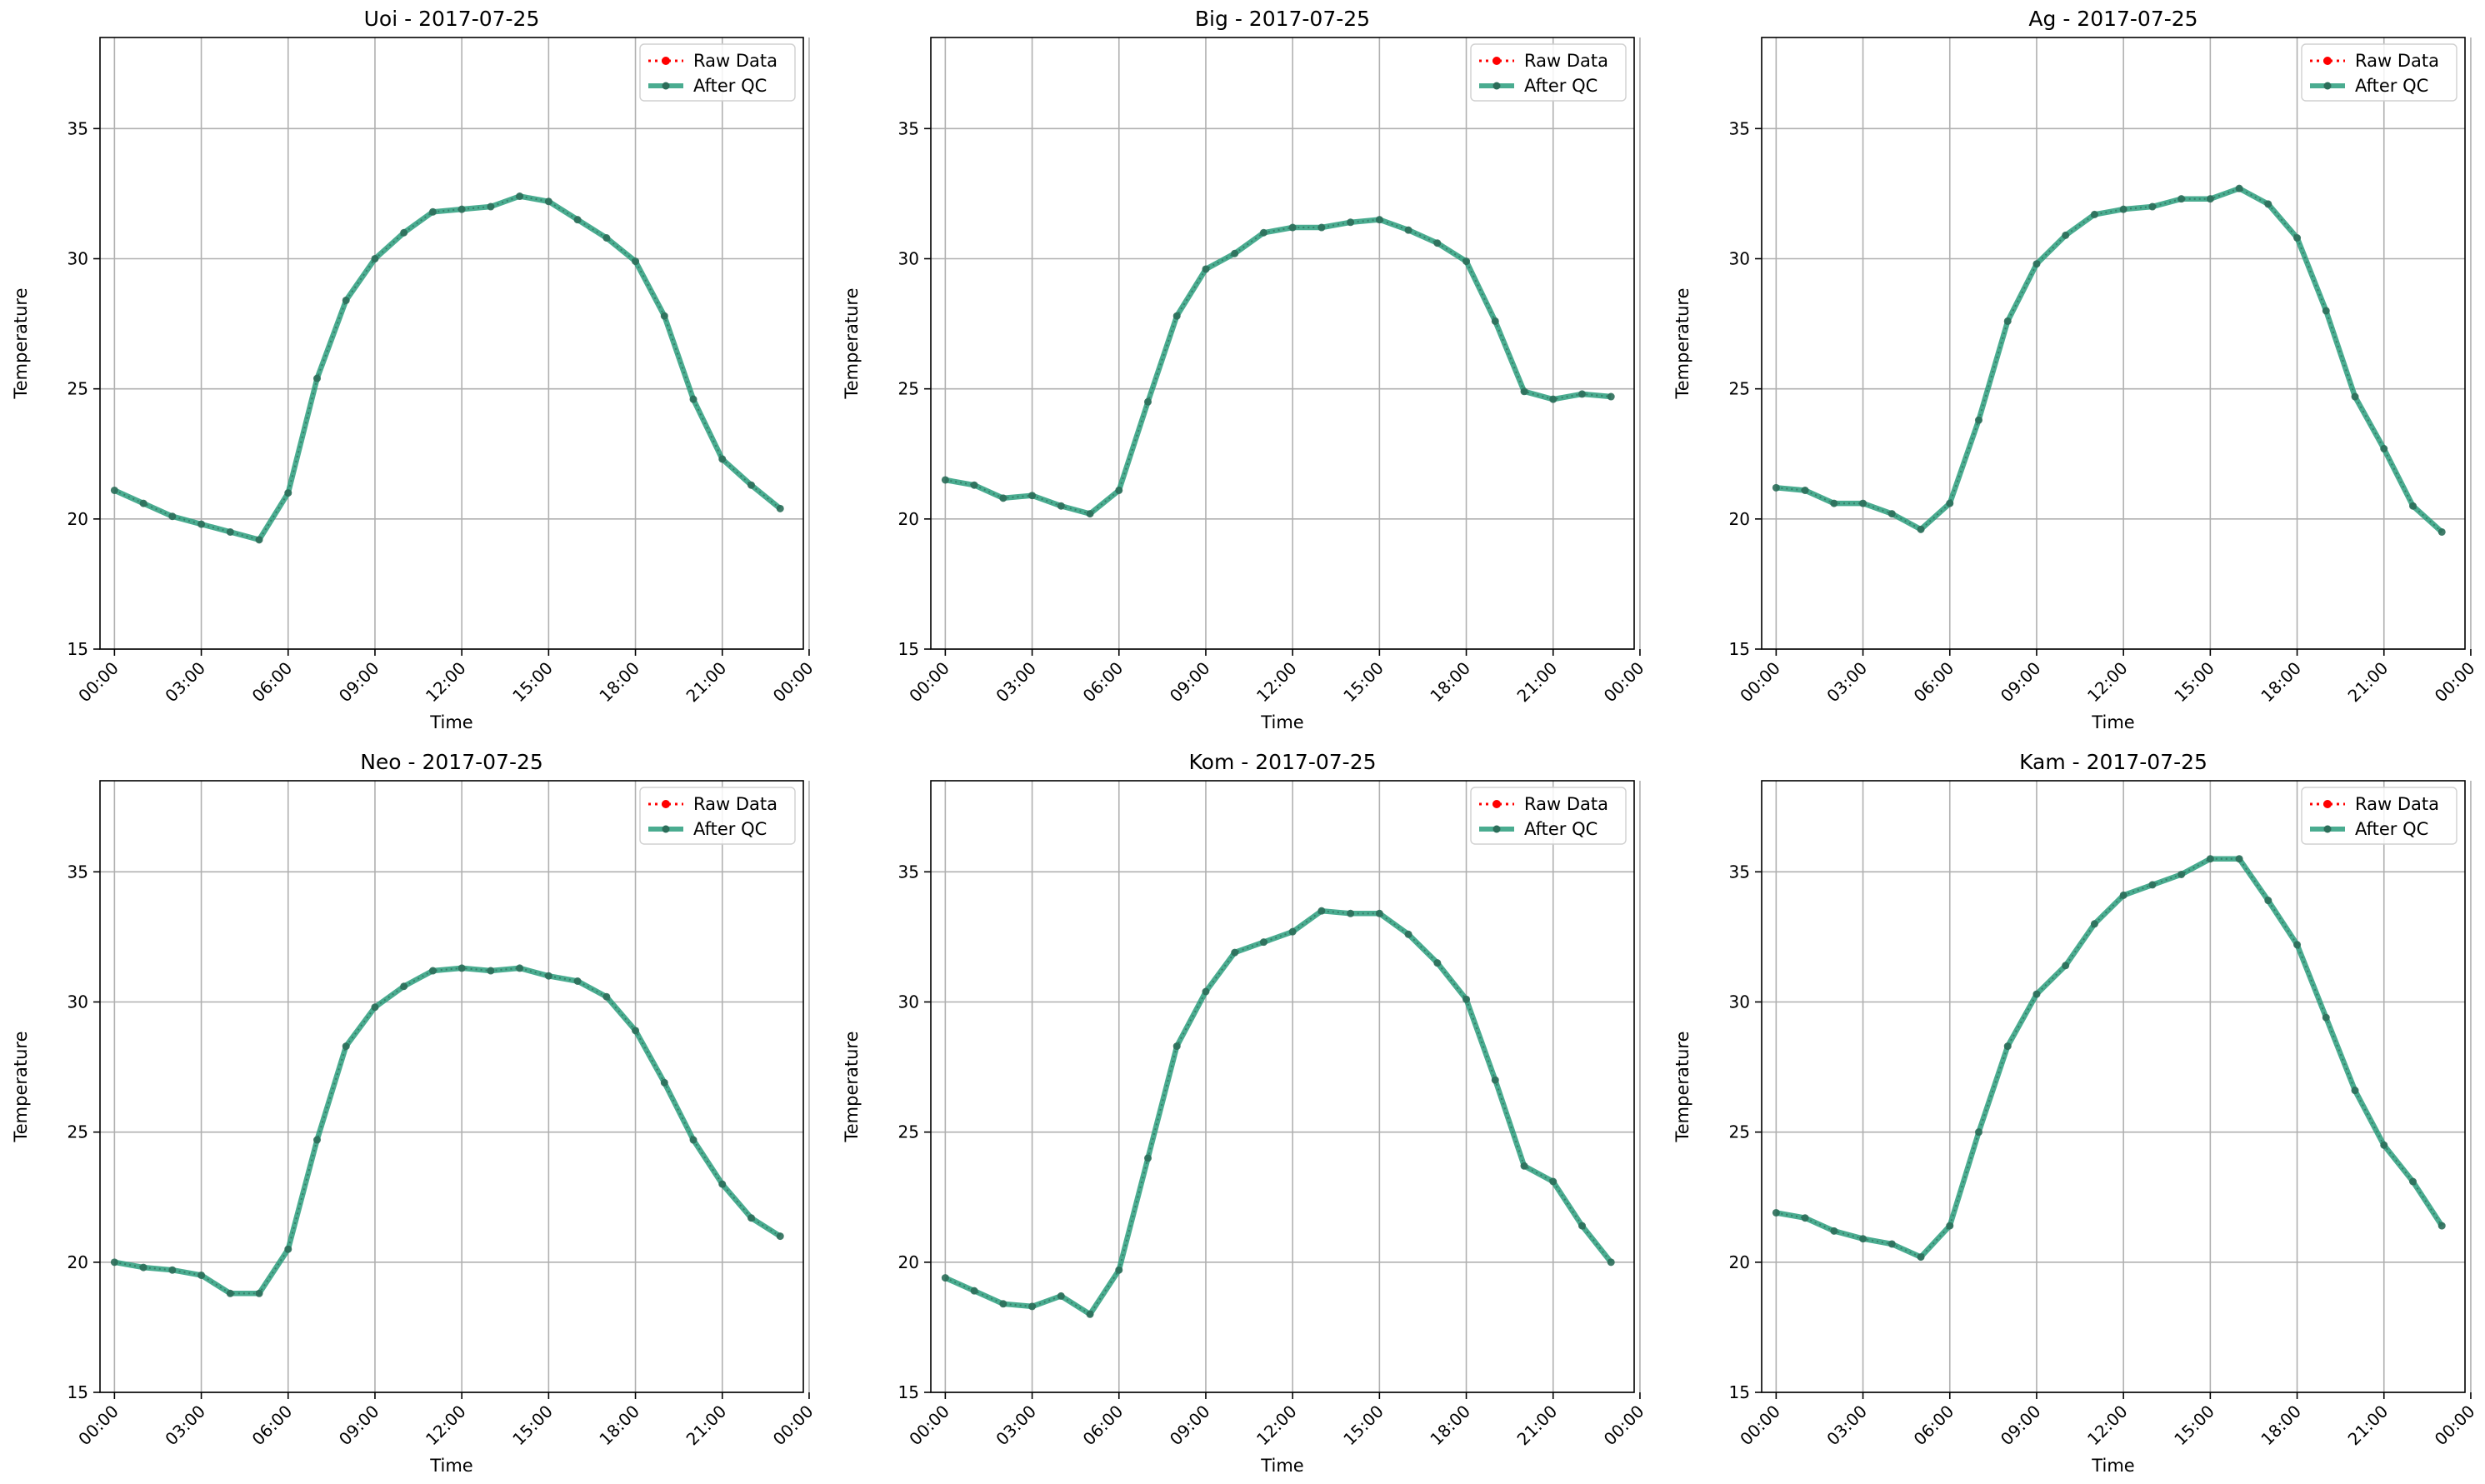 Image resolution: width=2485 pixels, height=1484 pixels. I want to click on y-tick-label: 20, so click(78, 519).